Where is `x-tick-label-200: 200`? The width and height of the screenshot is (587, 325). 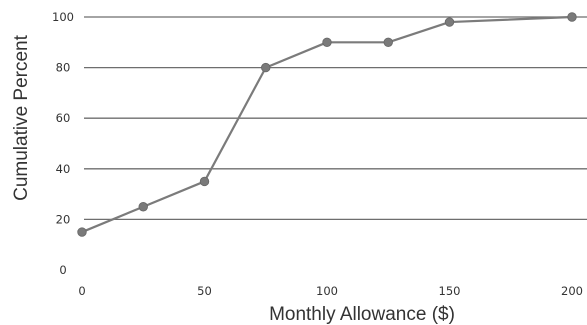
x-tick-label-200: 200 is located at coordinates (572, 291).